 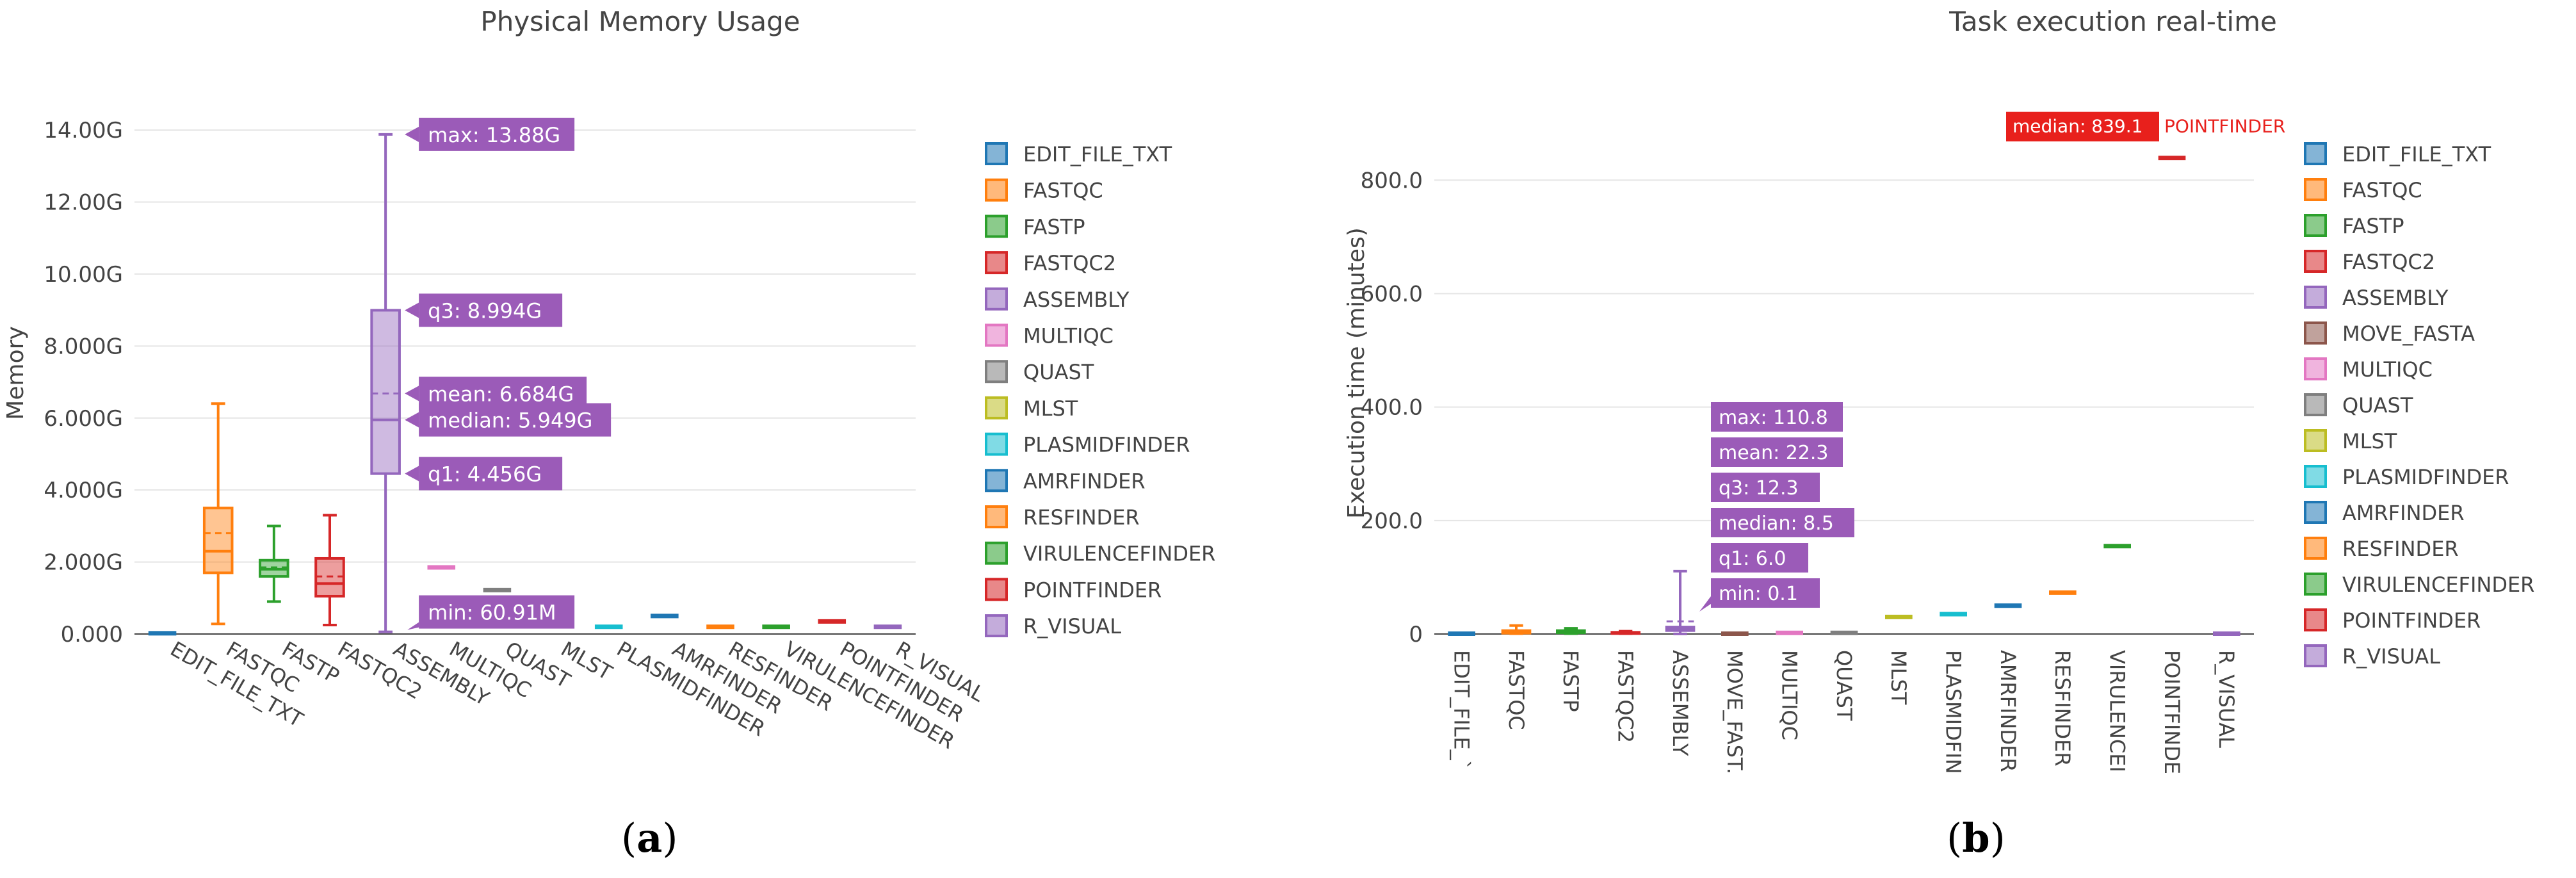 I want to click on y-tick-label: 0, so click(x=1416, y=634).